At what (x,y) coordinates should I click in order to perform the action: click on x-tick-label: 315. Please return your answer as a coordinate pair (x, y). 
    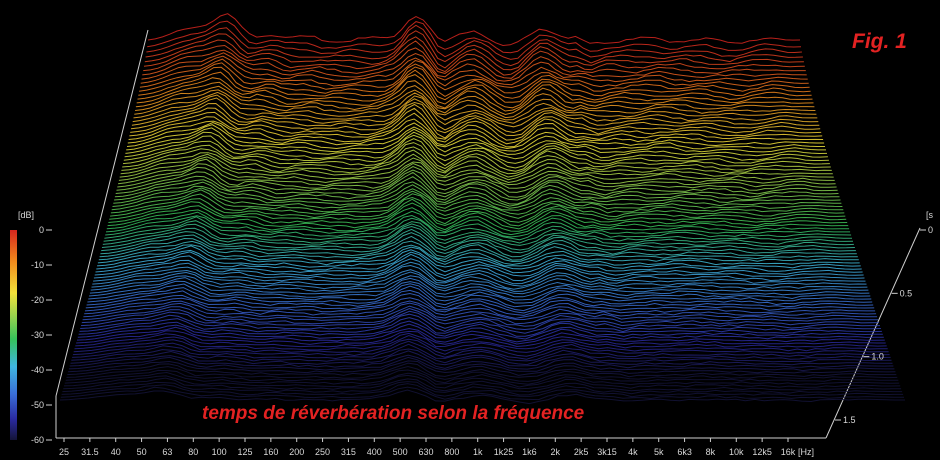
    Looking at the image, I should click on (348, 452).